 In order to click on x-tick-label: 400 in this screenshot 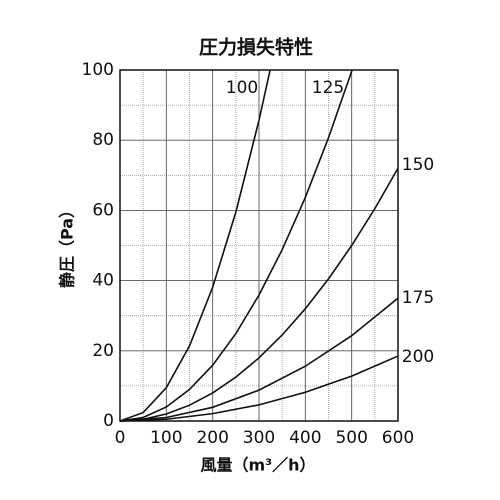, I will do `click(305, 438)`.